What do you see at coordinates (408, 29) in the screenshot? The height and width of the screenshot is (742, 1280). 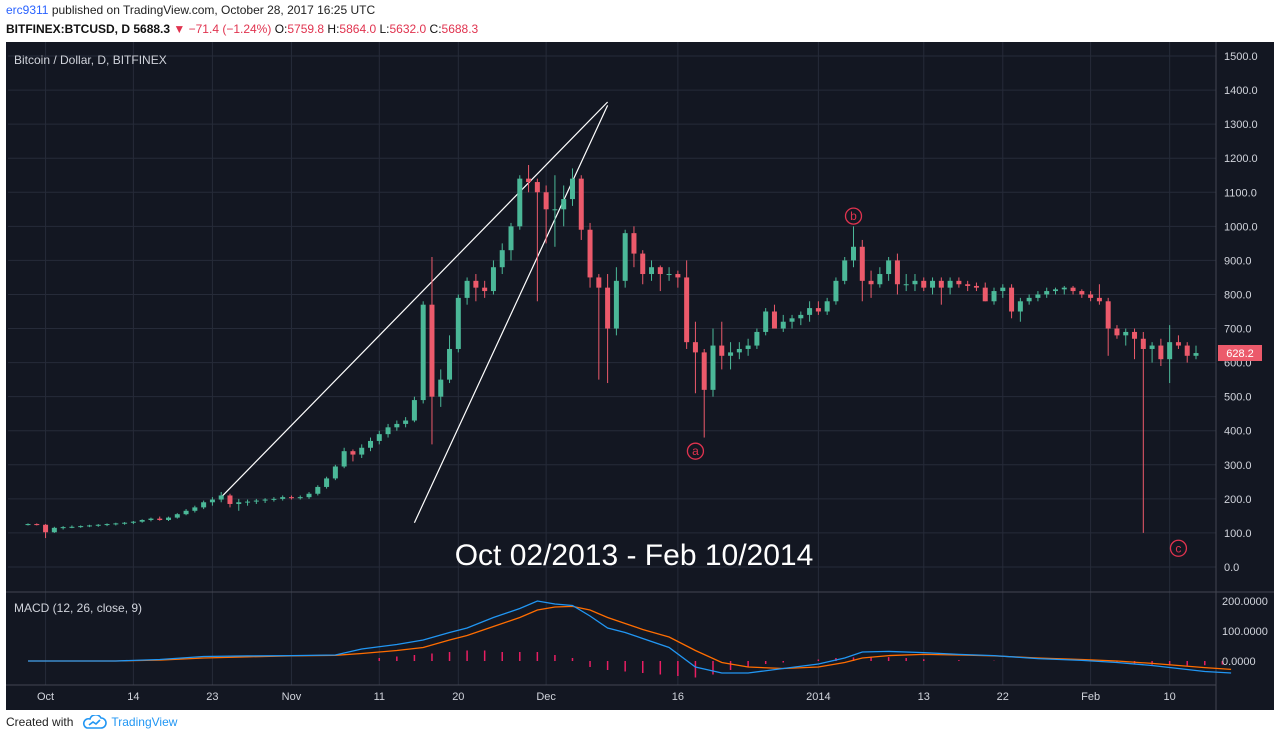 I see `low-value: 5632.0` at bounding box center [408, 29].